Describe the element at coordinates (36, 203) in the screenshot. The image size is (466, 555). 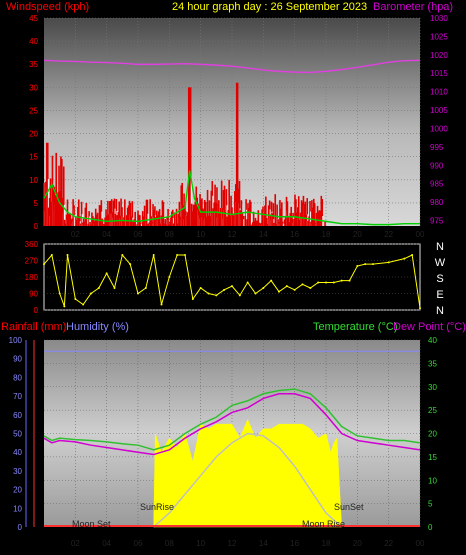
I see `windspeed-tick-label: 5` at that location.